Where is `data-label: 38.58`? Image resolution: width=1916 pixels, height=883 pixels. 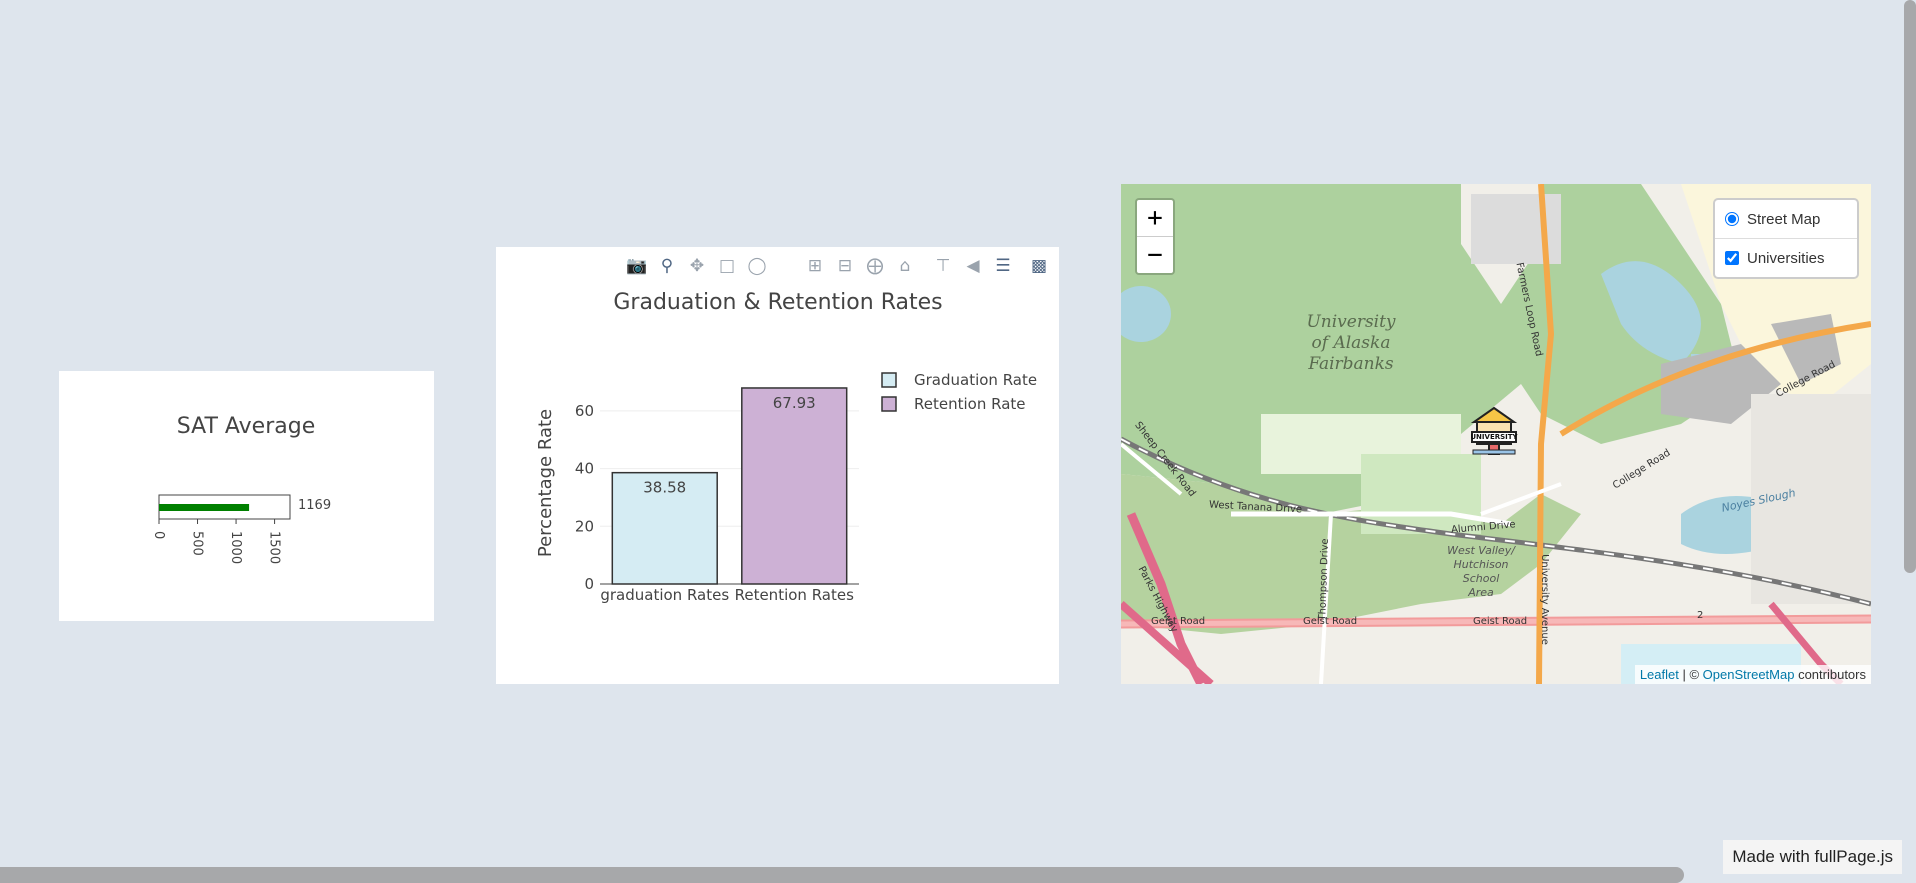 data-label: 38.58 is located at coordinates (664, 488).